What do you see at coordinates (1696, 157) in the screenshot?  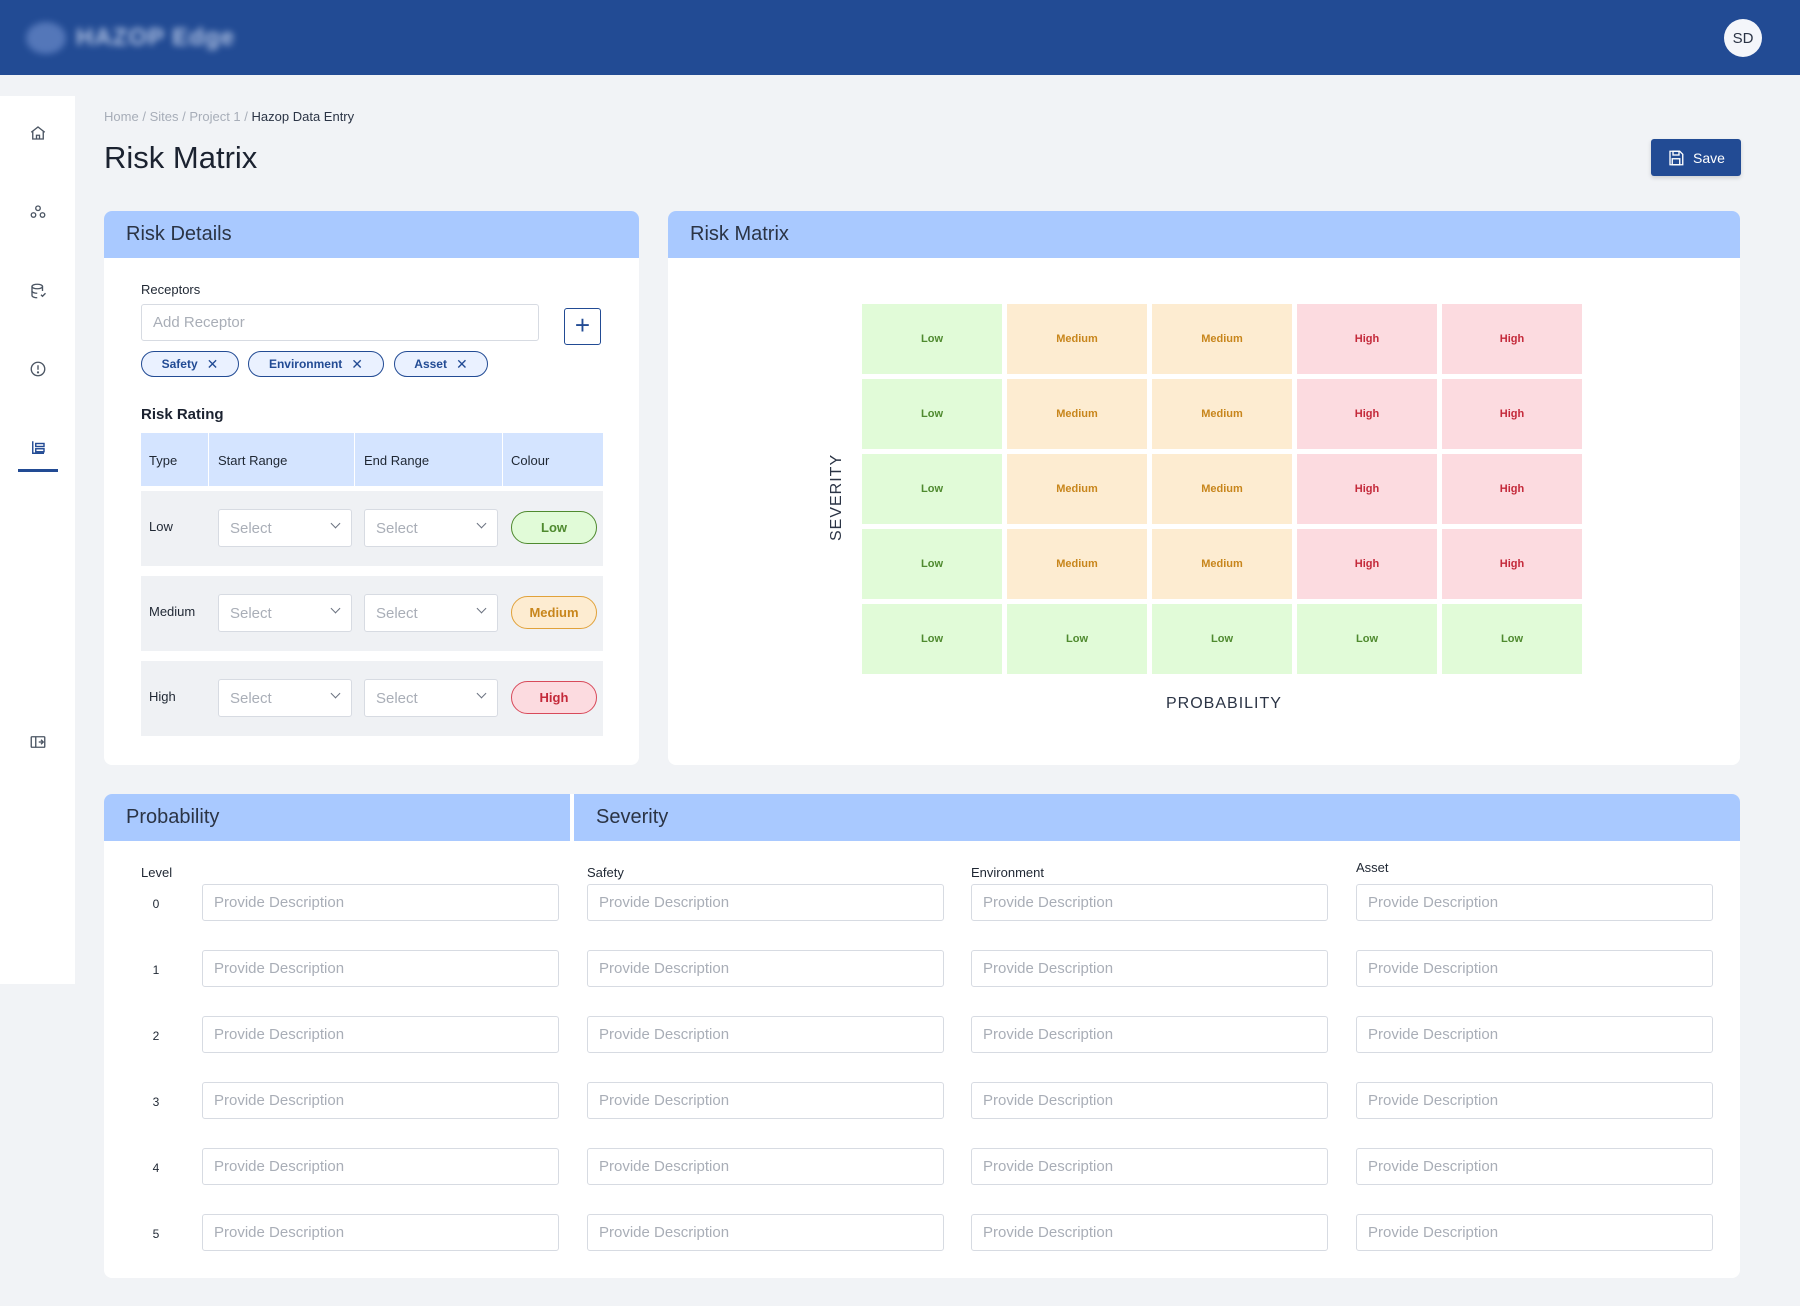 I see `save-button: Save` at bounding box center [1696, 157].